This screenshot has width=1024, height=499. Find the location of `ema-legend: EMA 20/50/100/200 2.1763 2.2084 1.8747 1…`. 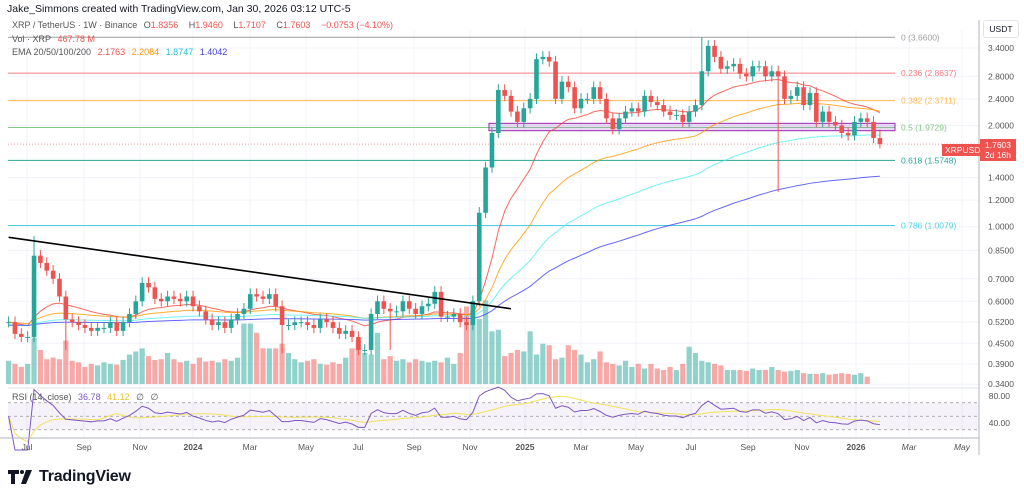

ema-legend: EMA 20/50/100/200 2.1763 2.2084 1.8747 1… is located at coordinates (121, 52).